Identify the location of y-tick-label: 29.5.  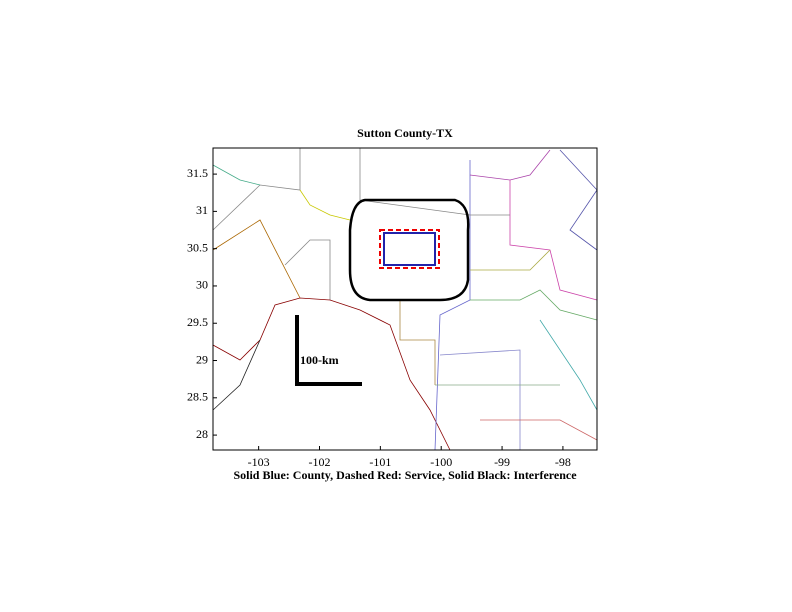
(197, 322).